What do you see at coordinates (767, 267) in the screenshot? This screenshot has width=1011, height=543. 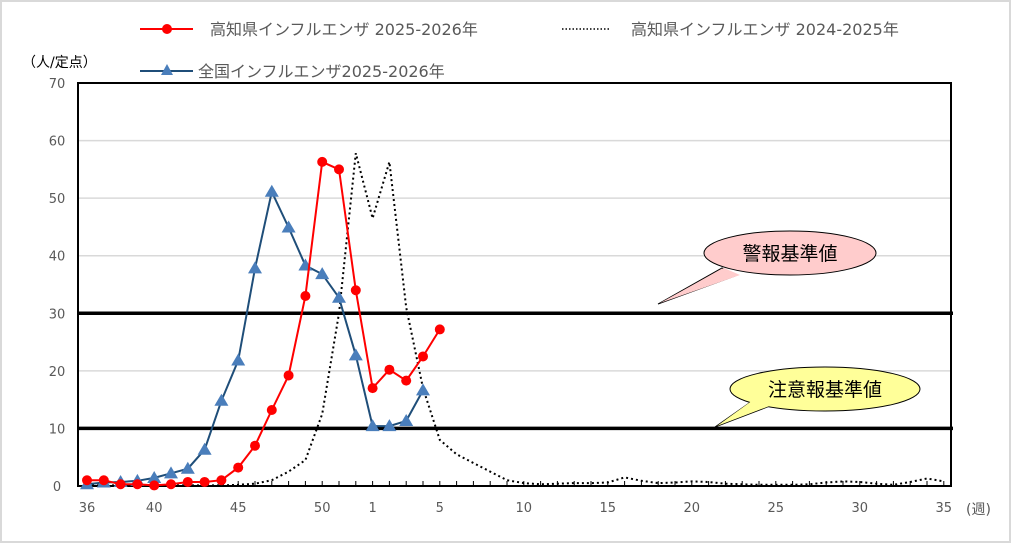 I see `alert-callout: 警報基準値` at bounding box center [767, 267].